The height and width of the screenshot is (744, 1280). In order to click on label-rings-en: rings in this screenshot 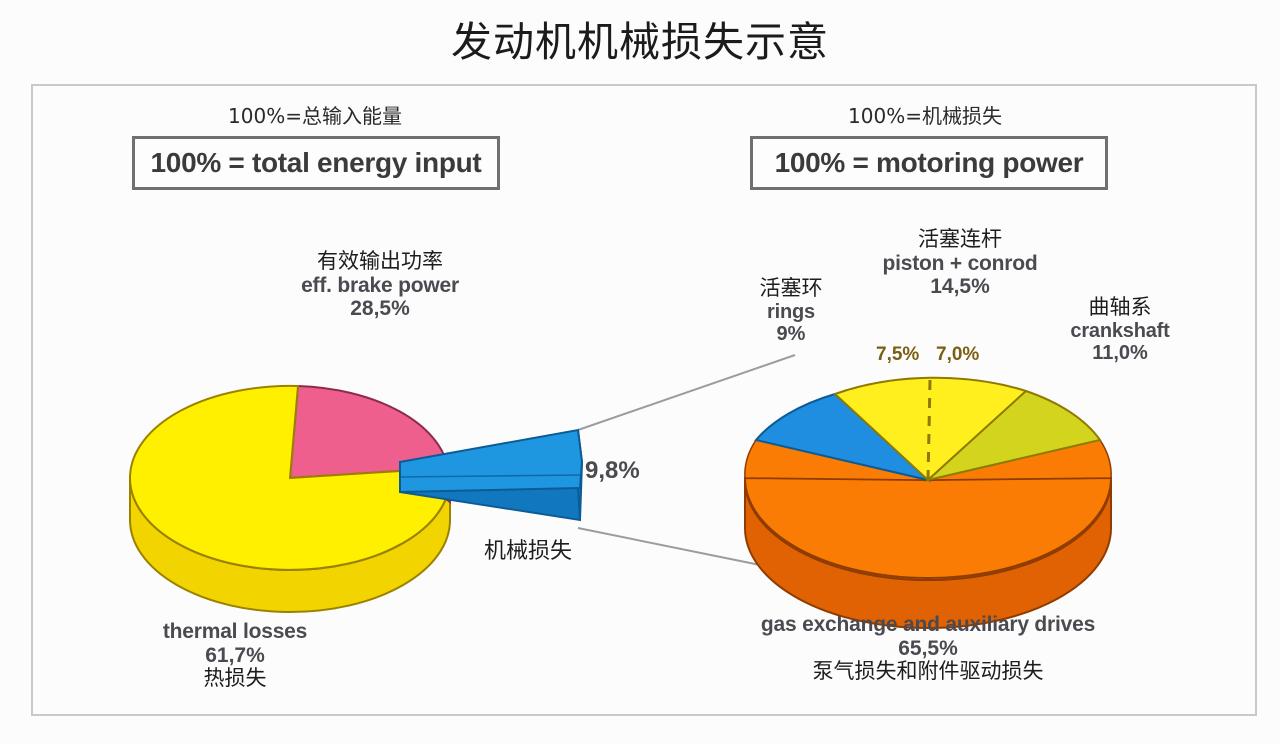, I will do `click(791, 311)`.